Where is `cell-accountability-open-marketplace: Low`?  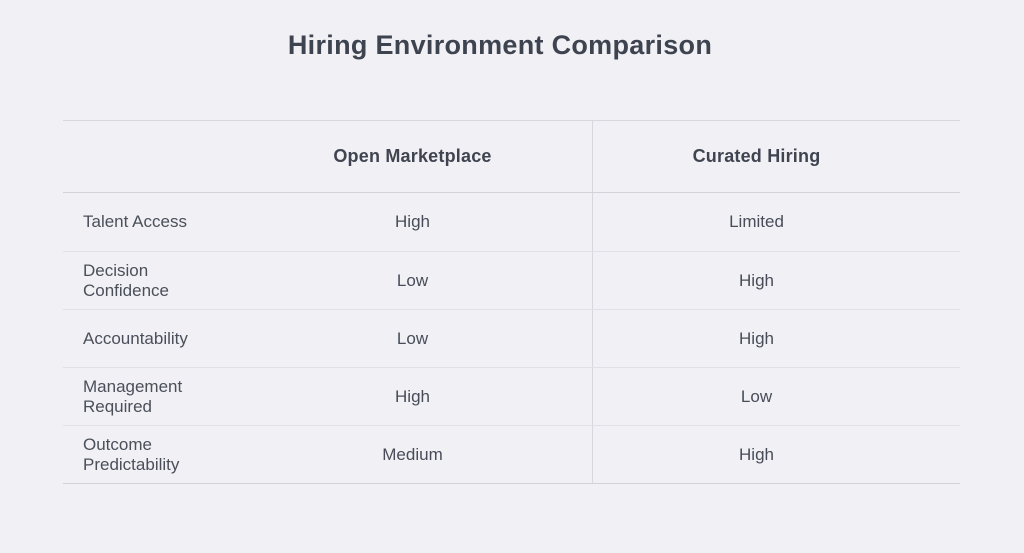 cell-accountability-open-marketplace: Low is located at coordinates (412, 338).